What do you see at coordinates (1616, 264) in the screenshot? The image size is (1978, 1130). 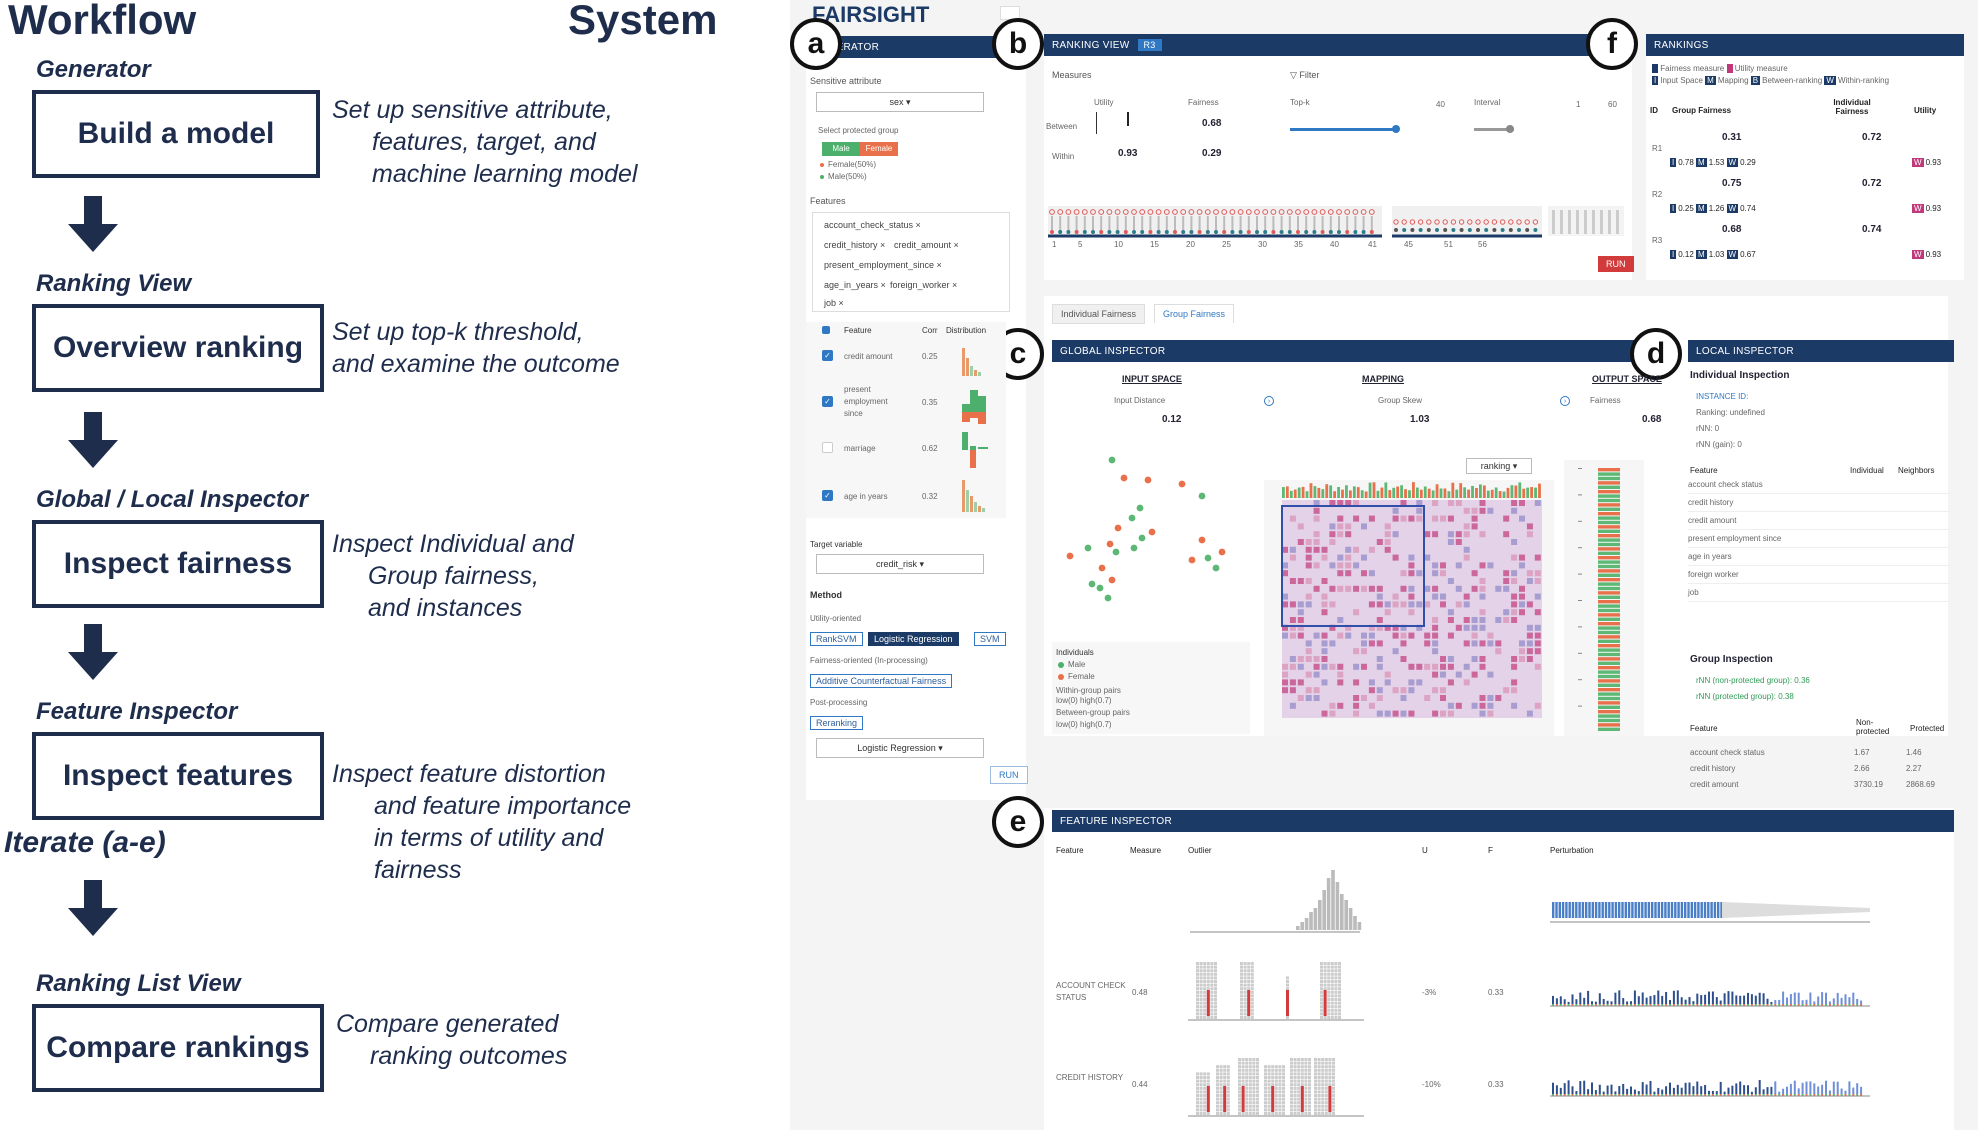 I see `rankings-run-button: RUN` at bounding box center [1616, 264].